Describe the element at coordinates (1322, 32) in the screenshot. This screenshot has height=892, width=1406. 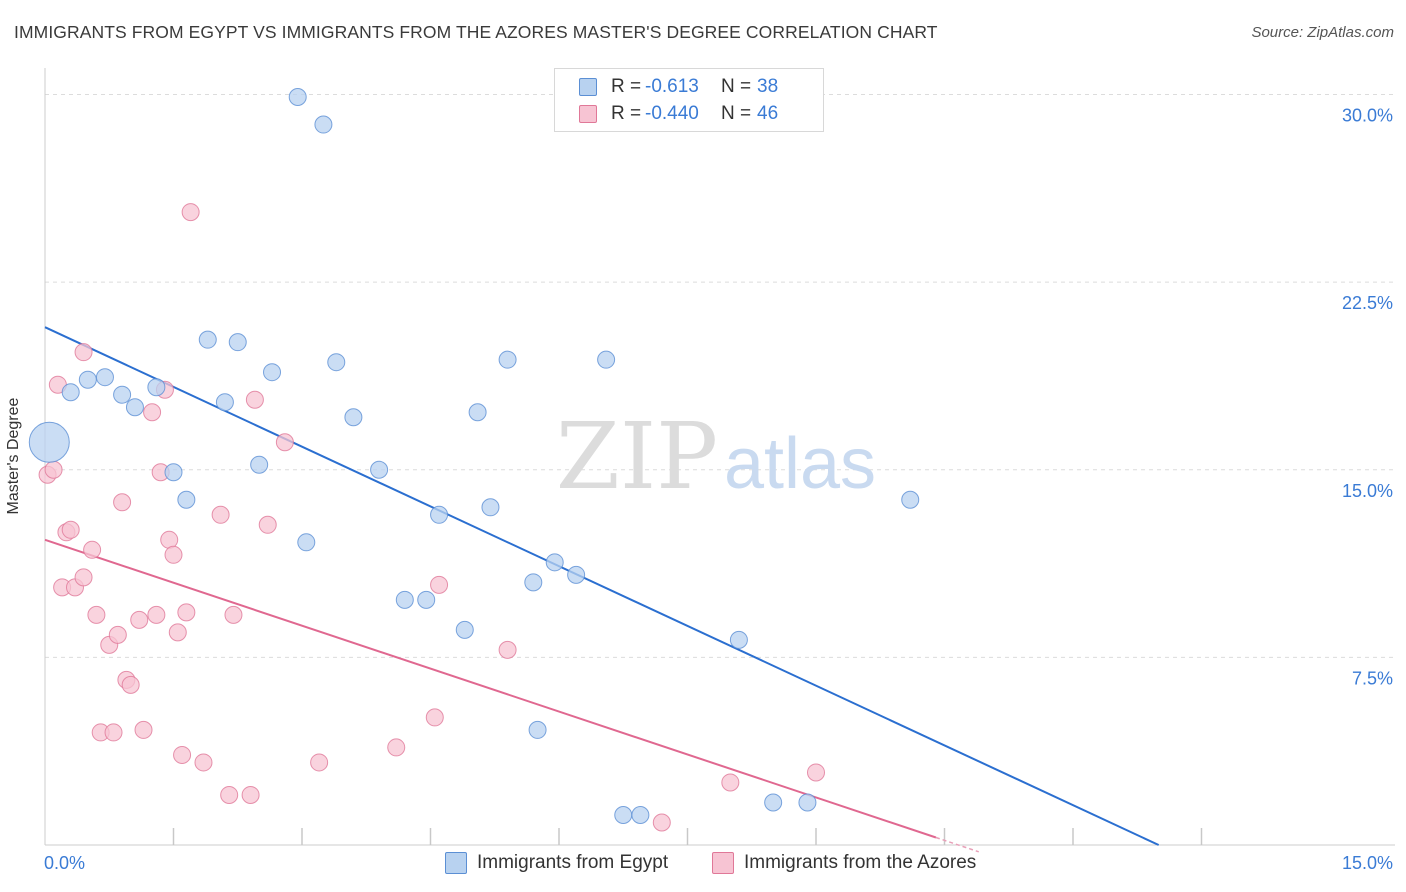
I see `source-label: Source: ZipAtlas.com` at that location.